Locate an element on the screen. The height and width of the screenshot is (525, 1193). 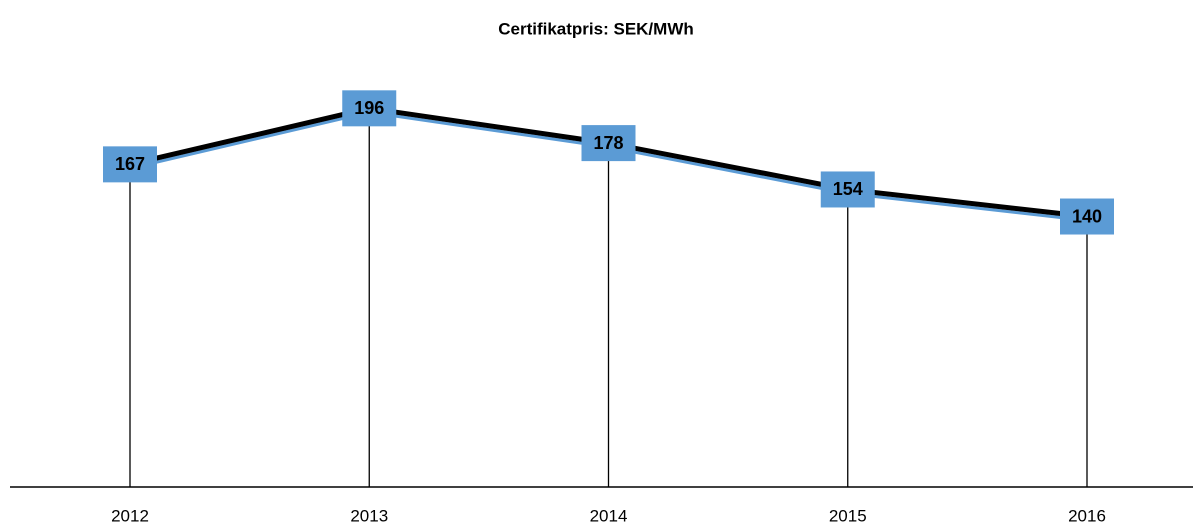
x-tick-label: 2013 is located at coordinates (369, 515).